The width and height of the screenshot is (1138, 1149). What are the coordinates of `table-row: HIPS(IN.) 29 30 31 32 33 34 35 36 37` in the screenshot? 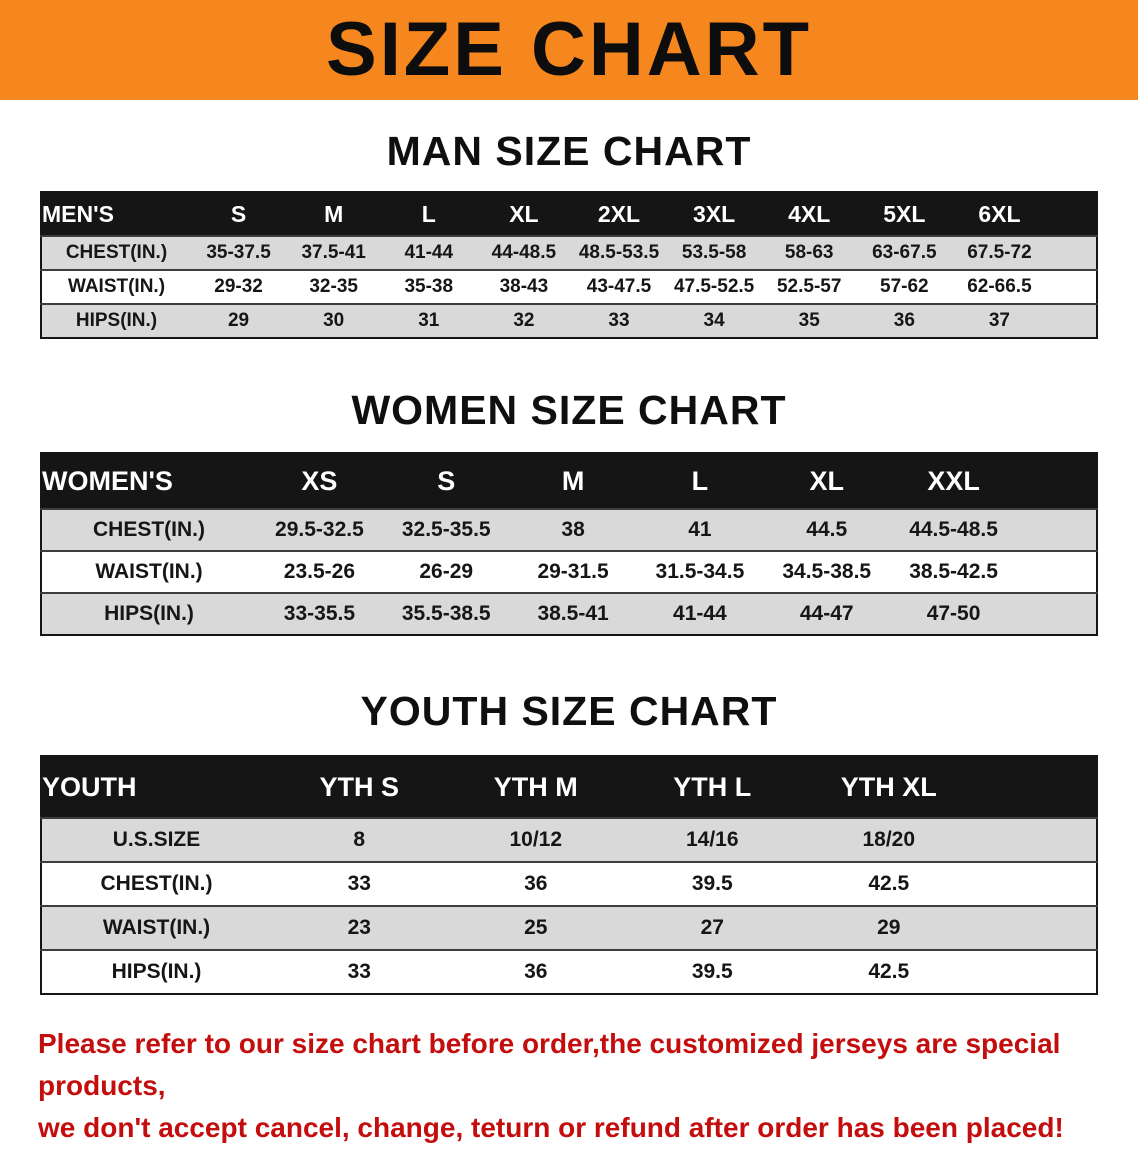 It's located at (569, 321).